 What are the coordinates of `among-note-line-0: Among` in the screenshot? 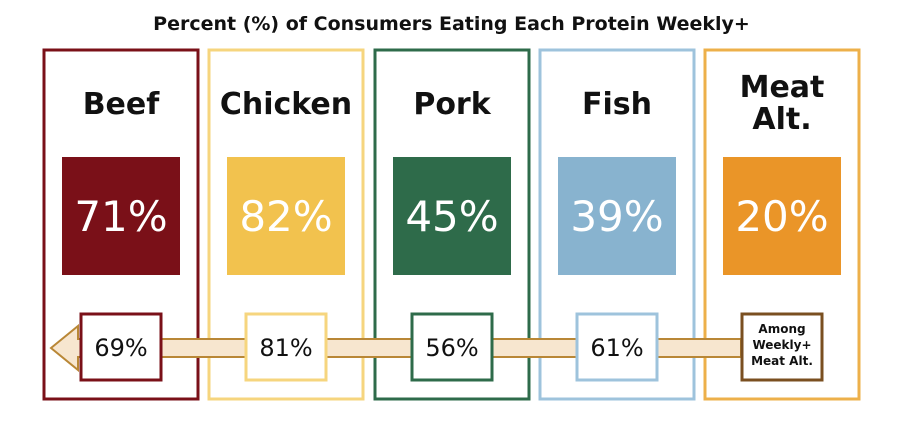 It's located at (781, 329).